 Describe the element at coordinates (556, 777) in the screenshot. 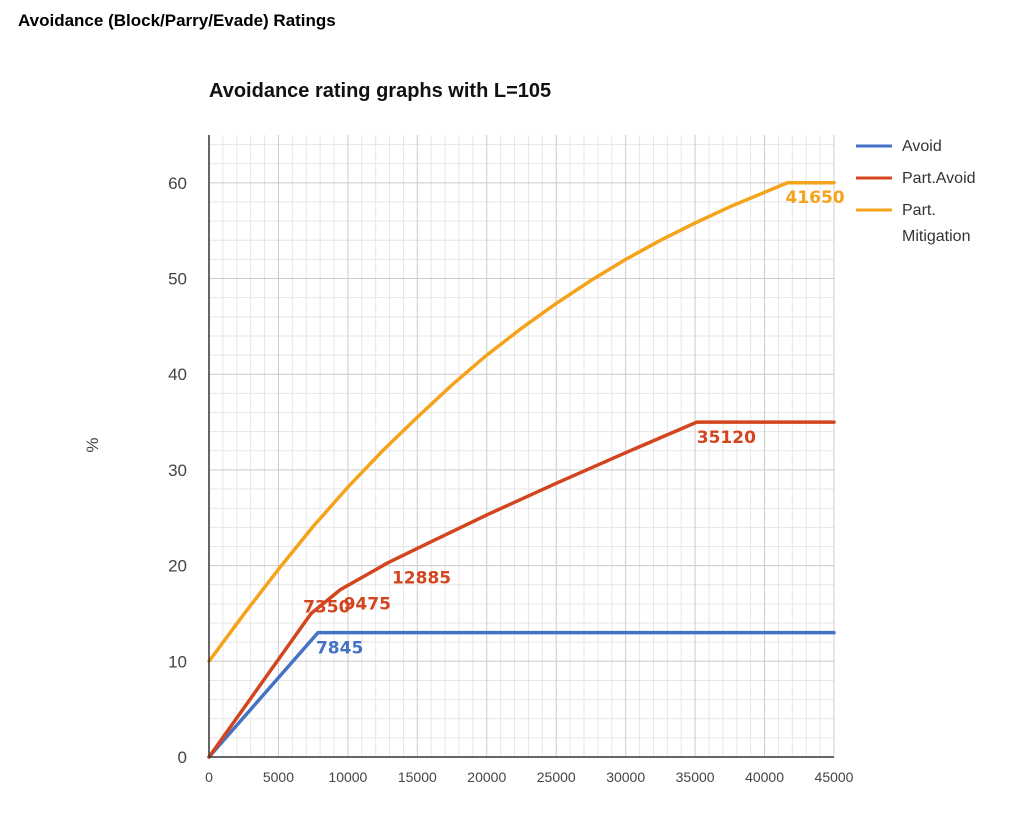

I see `x-tick-label: 25000` at that location.